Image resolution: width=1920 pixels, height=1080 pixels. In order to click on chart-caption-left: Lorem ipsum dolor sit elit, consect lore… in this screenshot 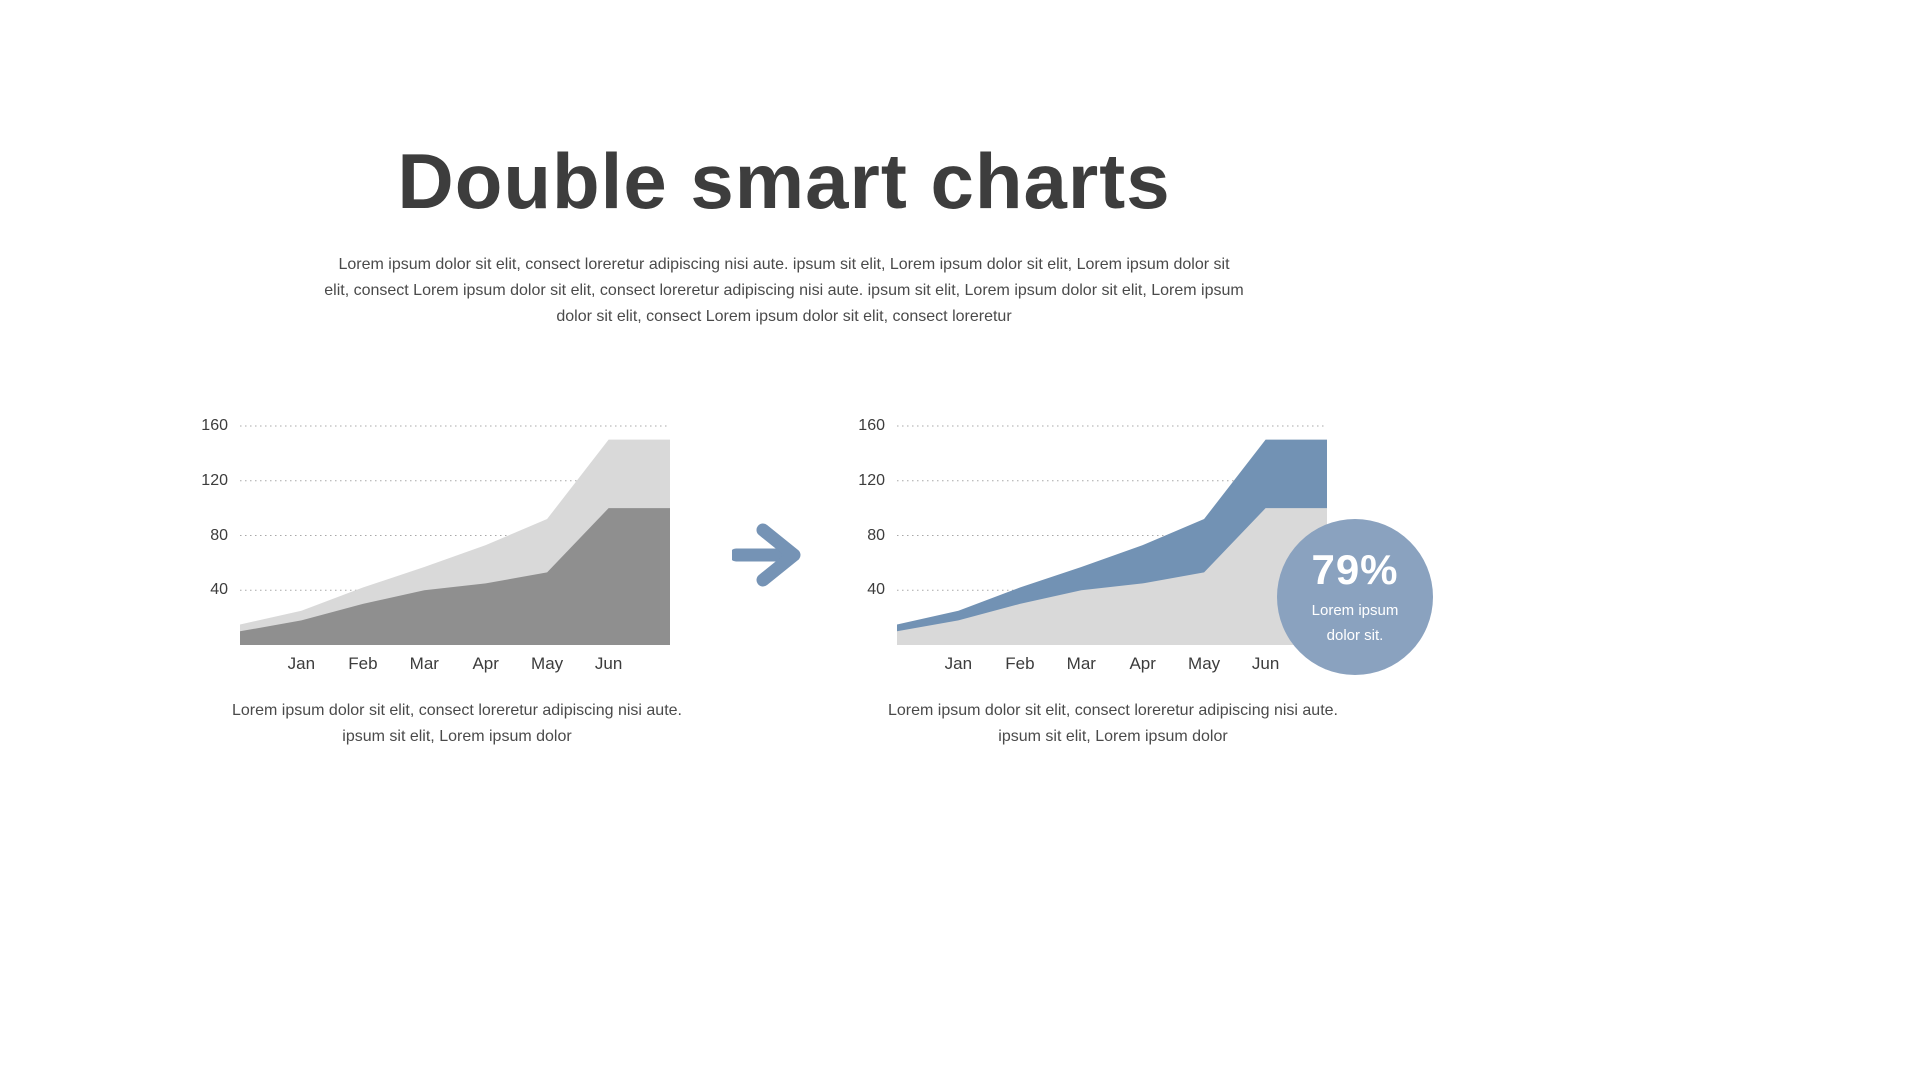, I will do `click(457, 723)`.